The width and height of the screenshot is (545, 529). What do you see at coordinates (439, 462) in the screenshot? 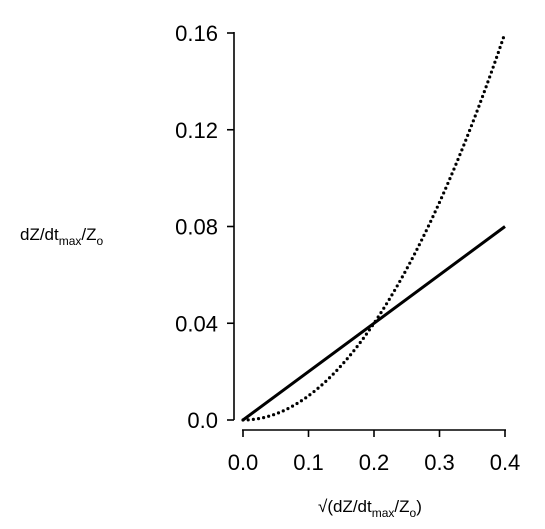
I see `x-tick-label: 0.3` at bounding box center [439, 462].